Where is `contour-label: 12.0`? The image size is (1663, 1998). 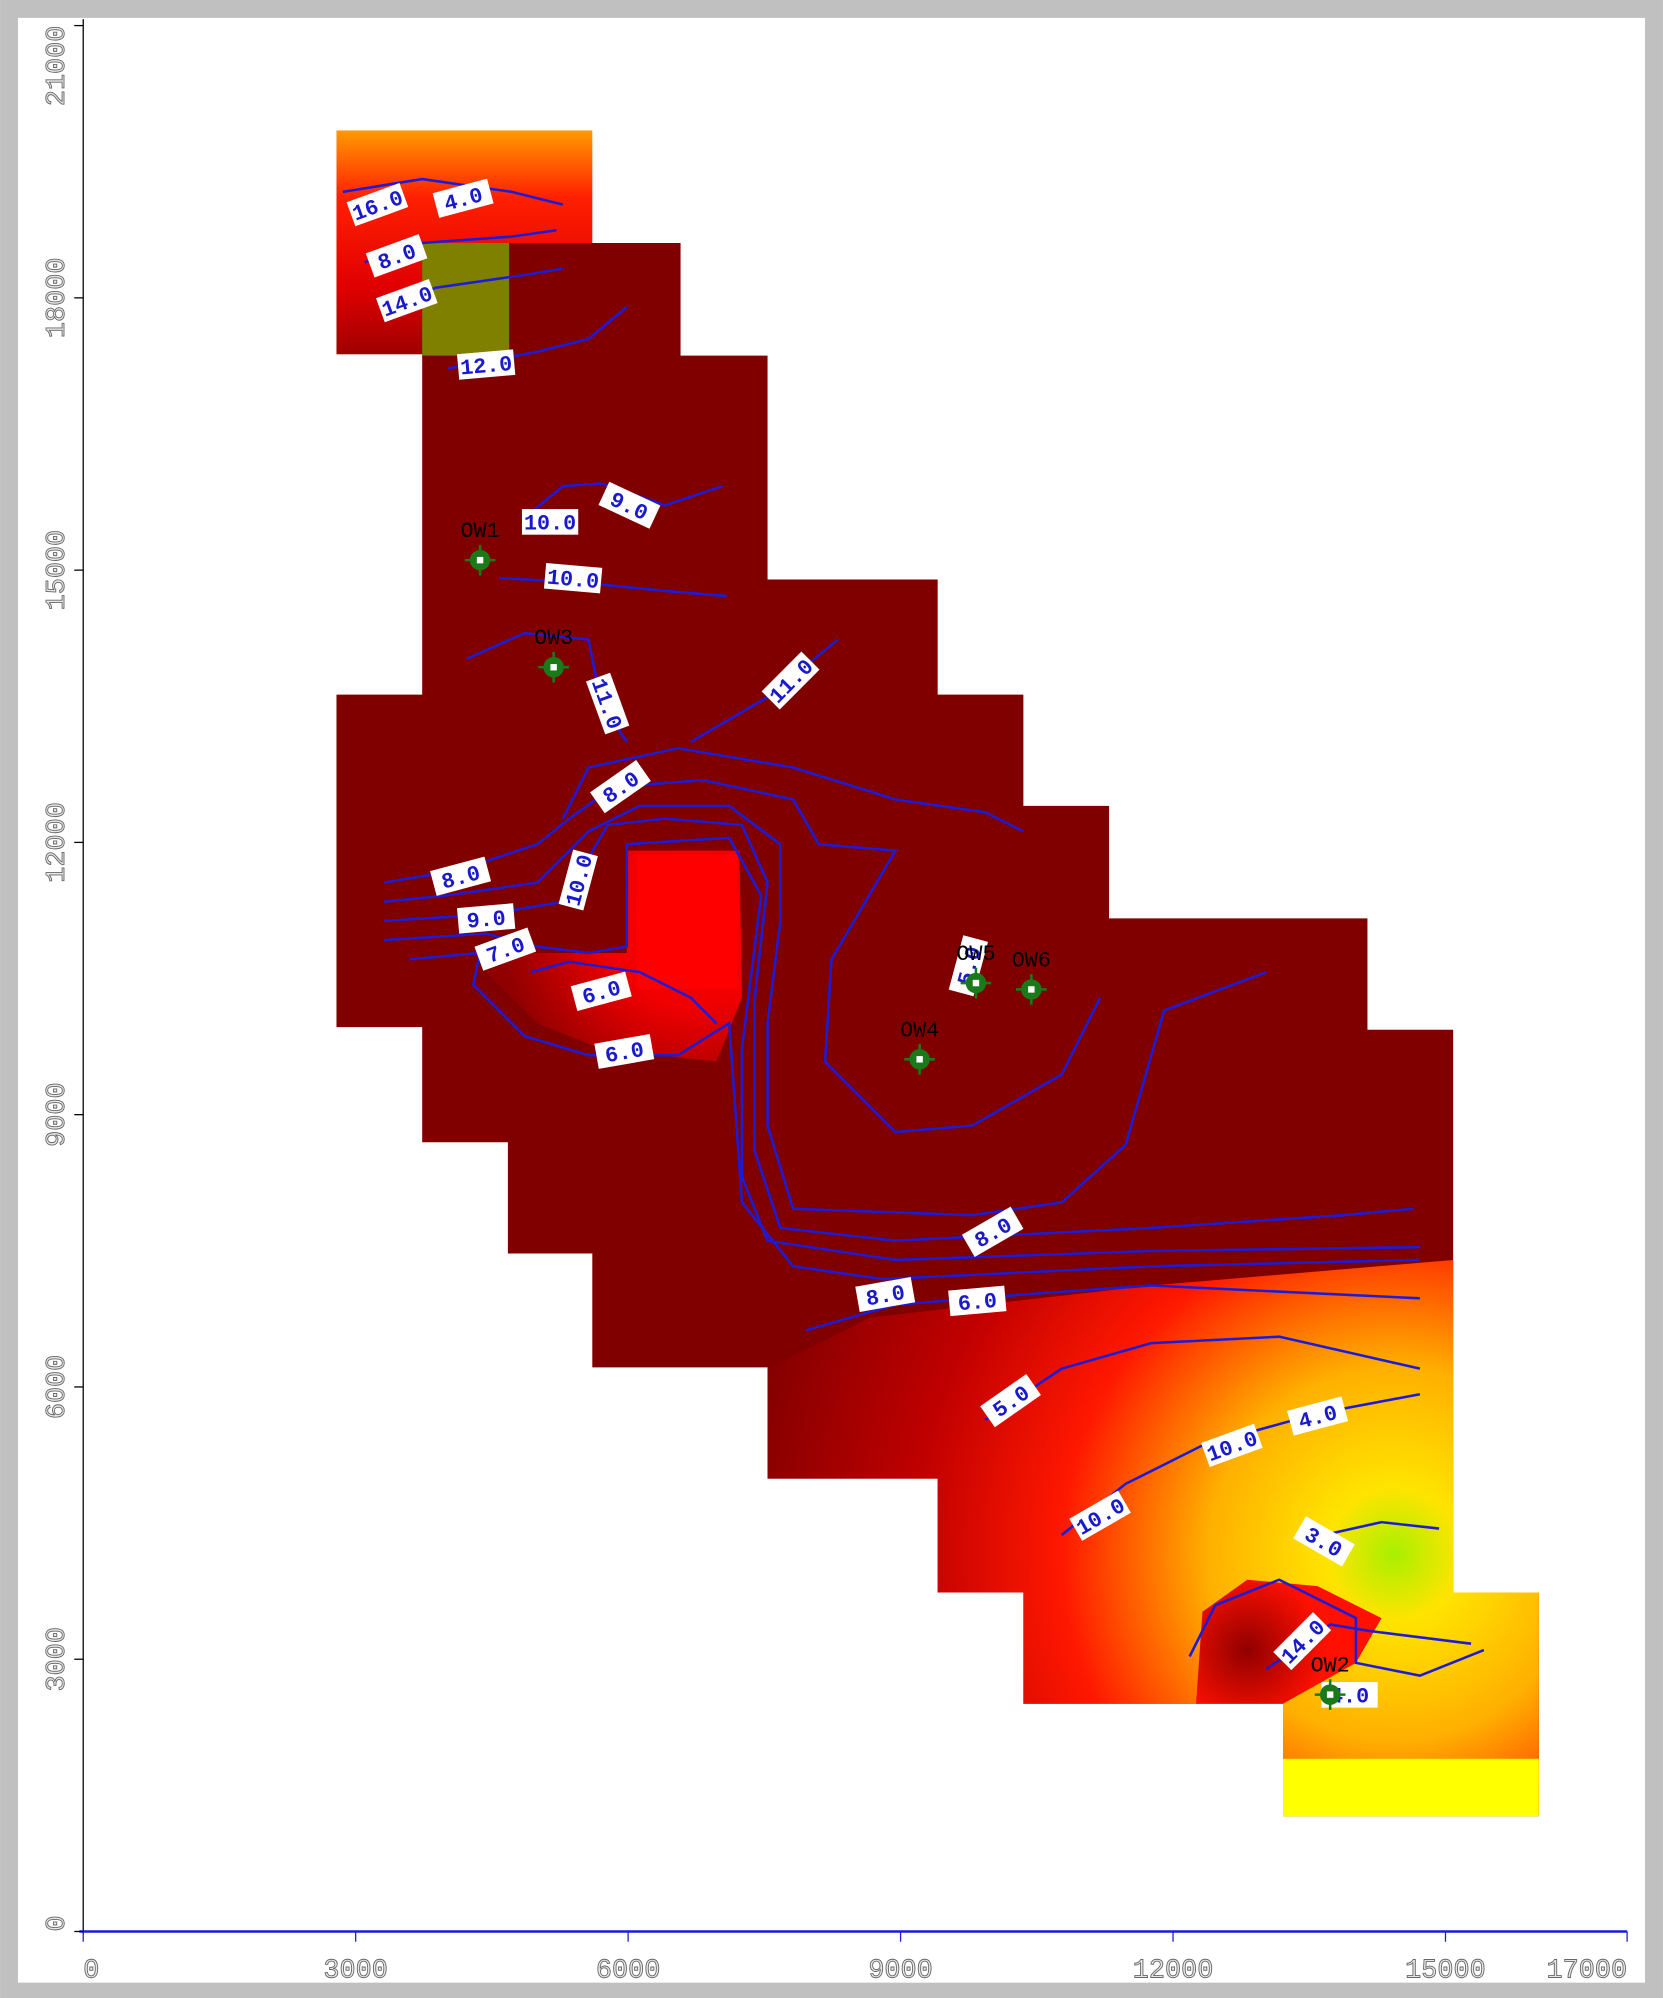
contour-label: 12.0 is located at coordinates (486, 365).